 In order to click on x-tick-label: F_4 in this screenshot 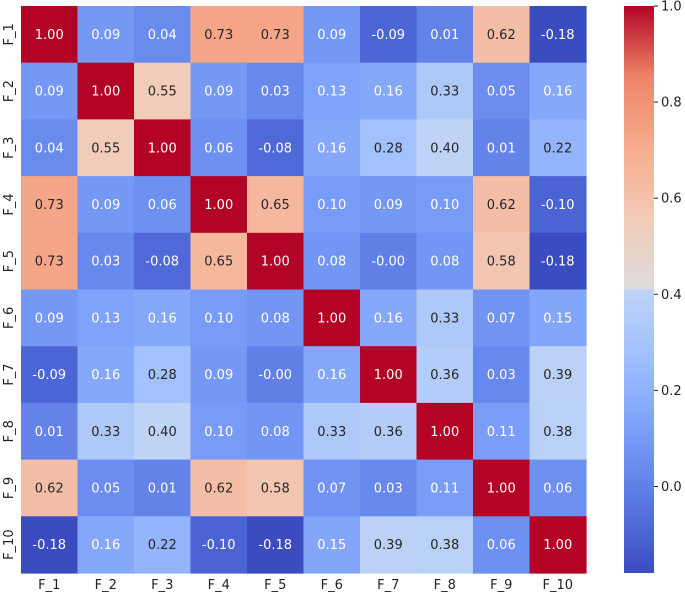, I will do `click(219, 585)`.